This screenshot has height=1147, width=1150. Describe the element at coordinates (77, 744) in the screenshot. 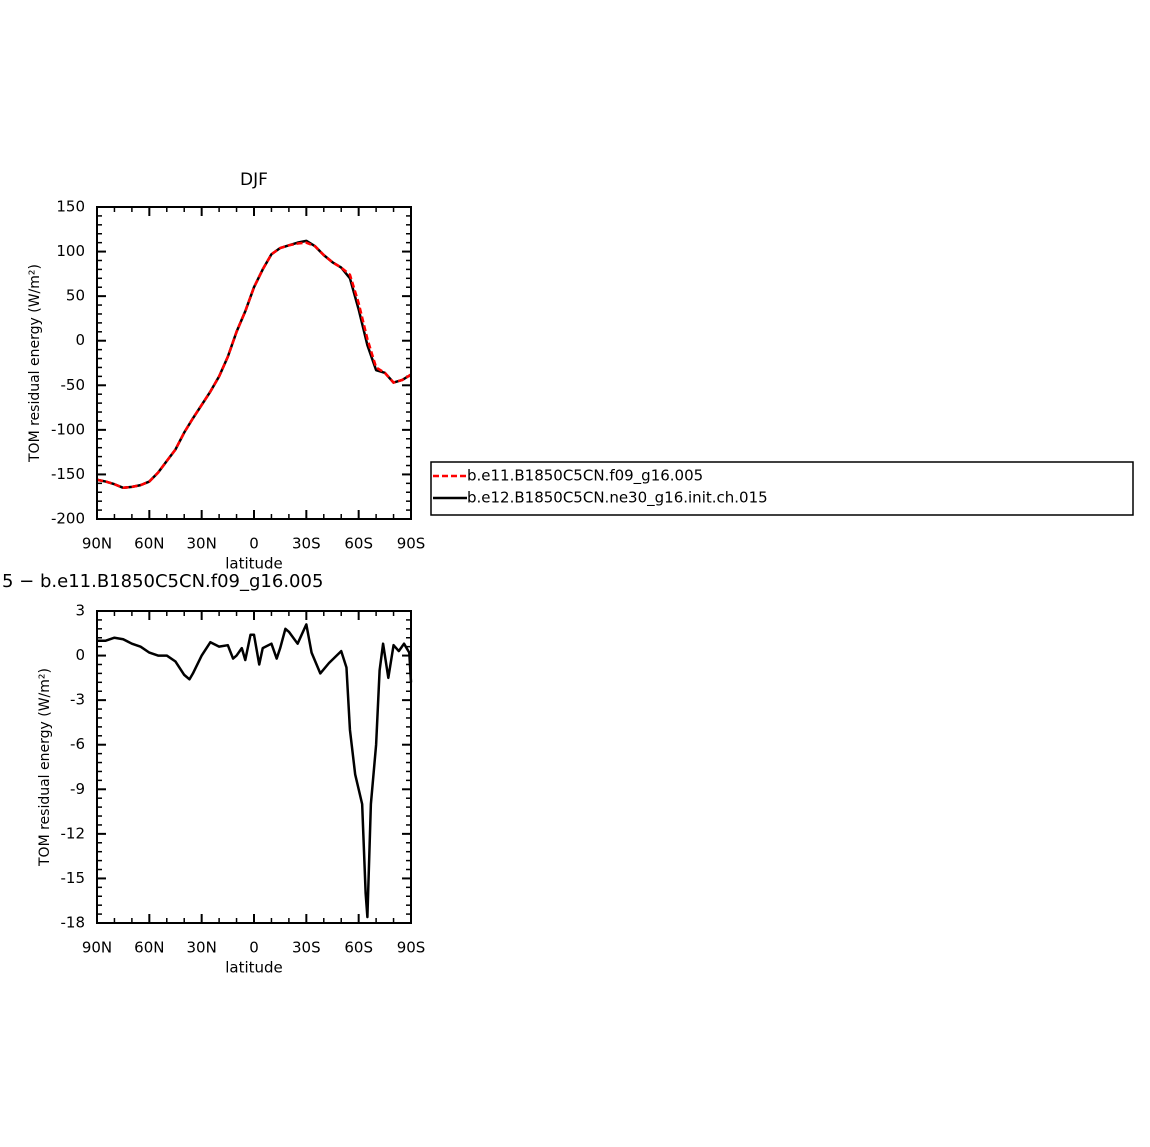

I see `y-tick-label: -6` at that location.